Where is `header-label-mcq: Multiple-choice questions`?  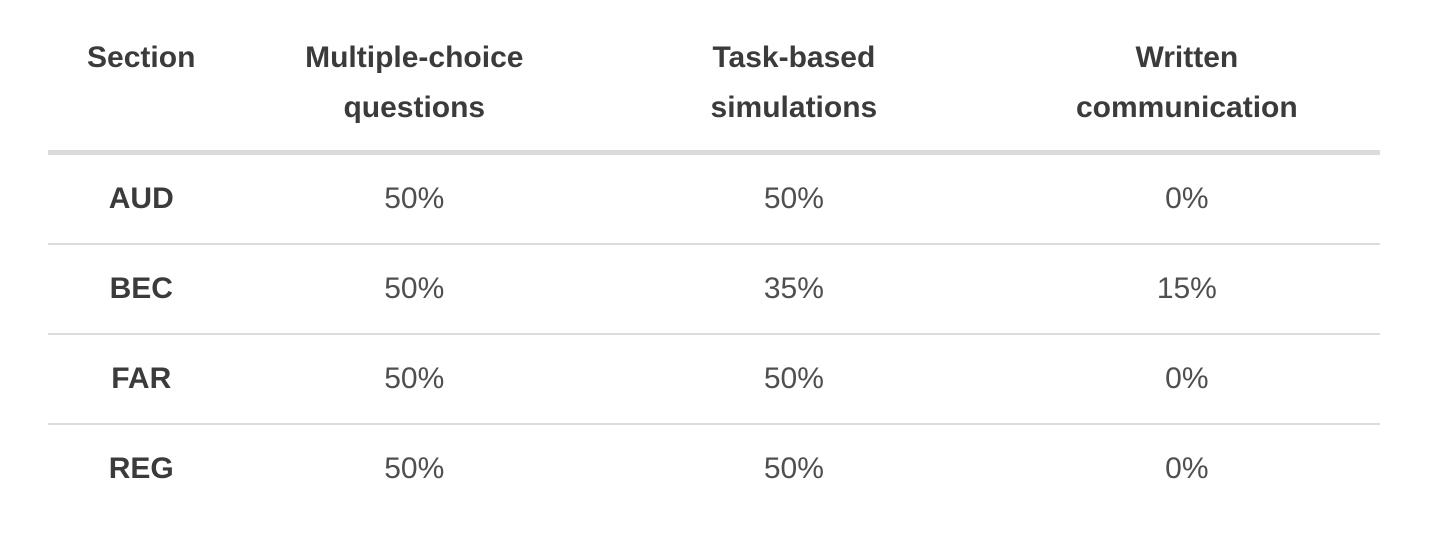
header-label-mcq: Multiple-choice questions is located at coordinates (414, 82).